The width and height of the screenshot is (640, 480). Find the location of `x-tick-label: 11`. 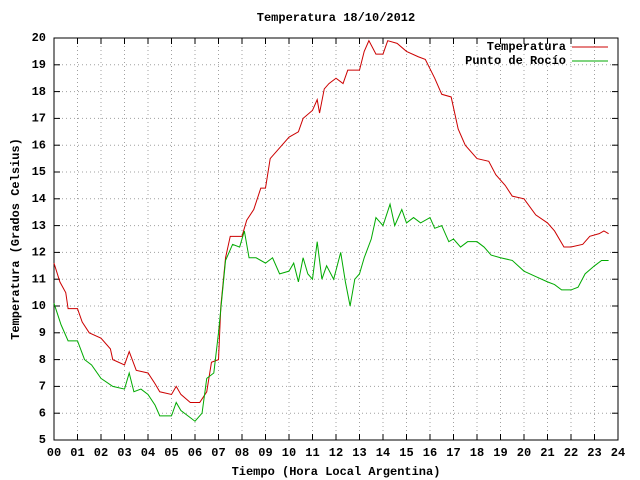

x-tick-label: 11 is located at coordinates (312, 453).